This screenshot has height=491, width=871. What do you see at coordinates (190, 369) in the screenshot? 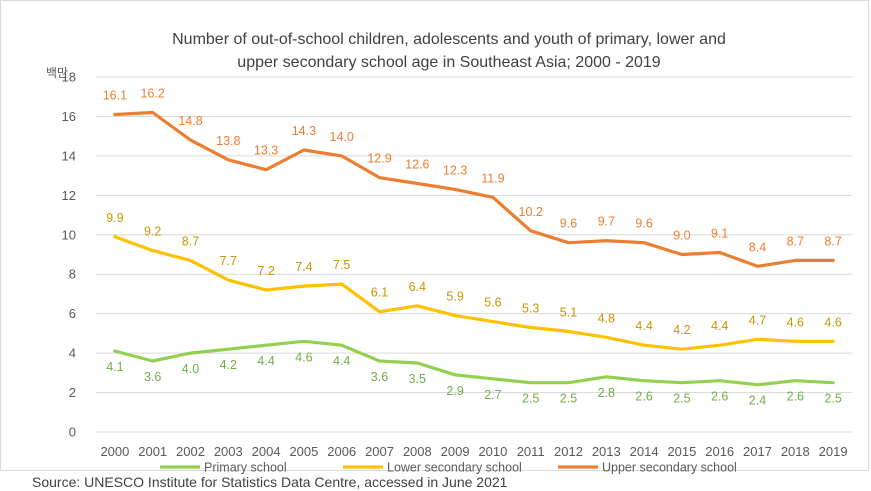
I see `data-label: 4.0` at bounding box center [190, 369].